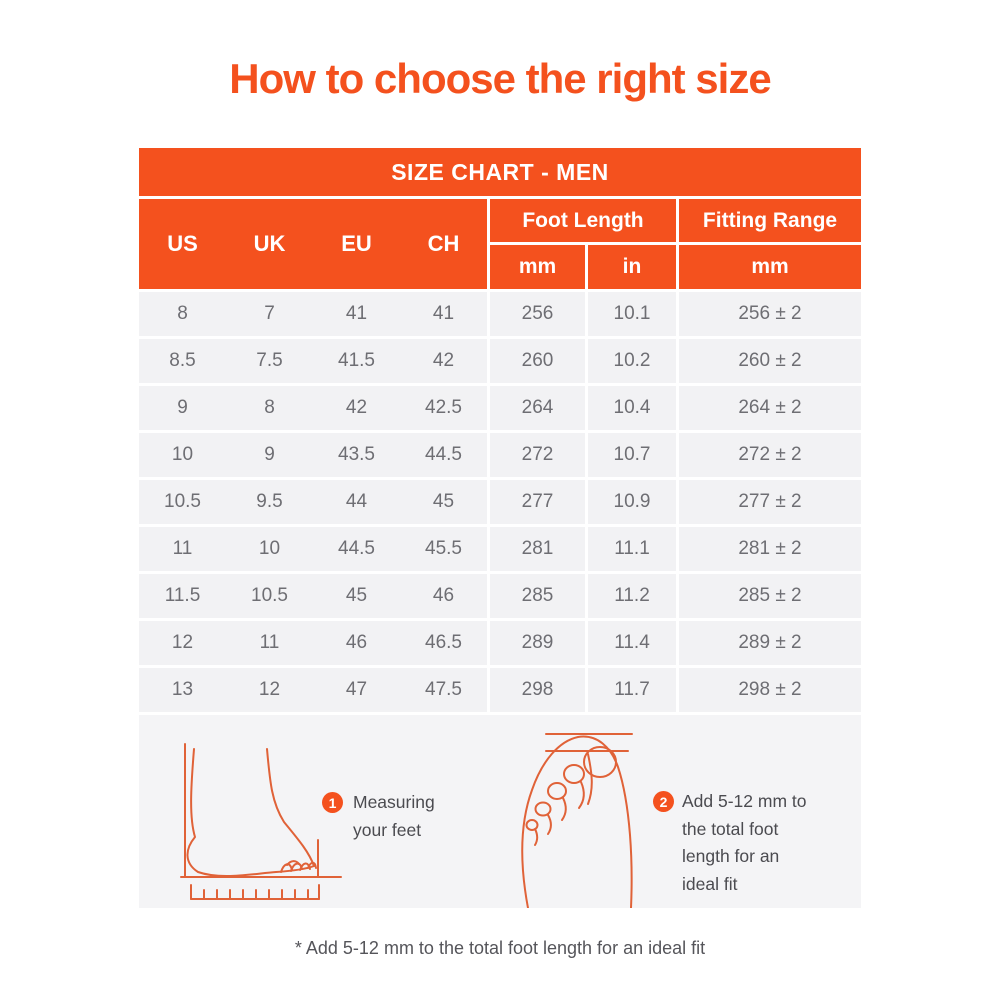  I want to click on size-us: 13, so click(182, 689).